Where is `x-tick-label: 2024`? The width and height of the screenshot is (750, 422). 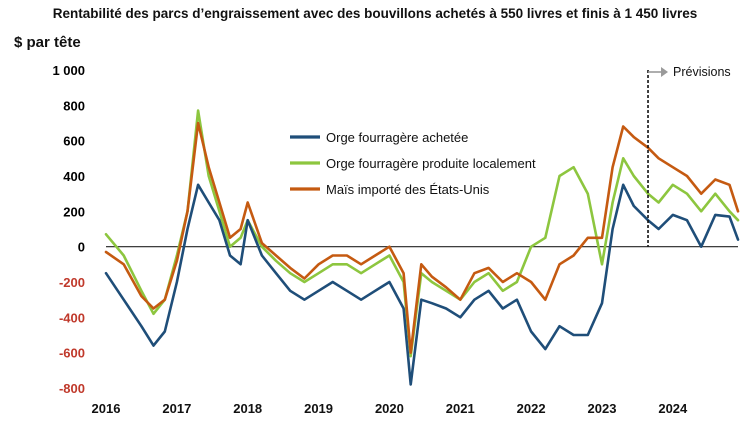
x-tick-label: 2024 is located at coordinates (673, 408).